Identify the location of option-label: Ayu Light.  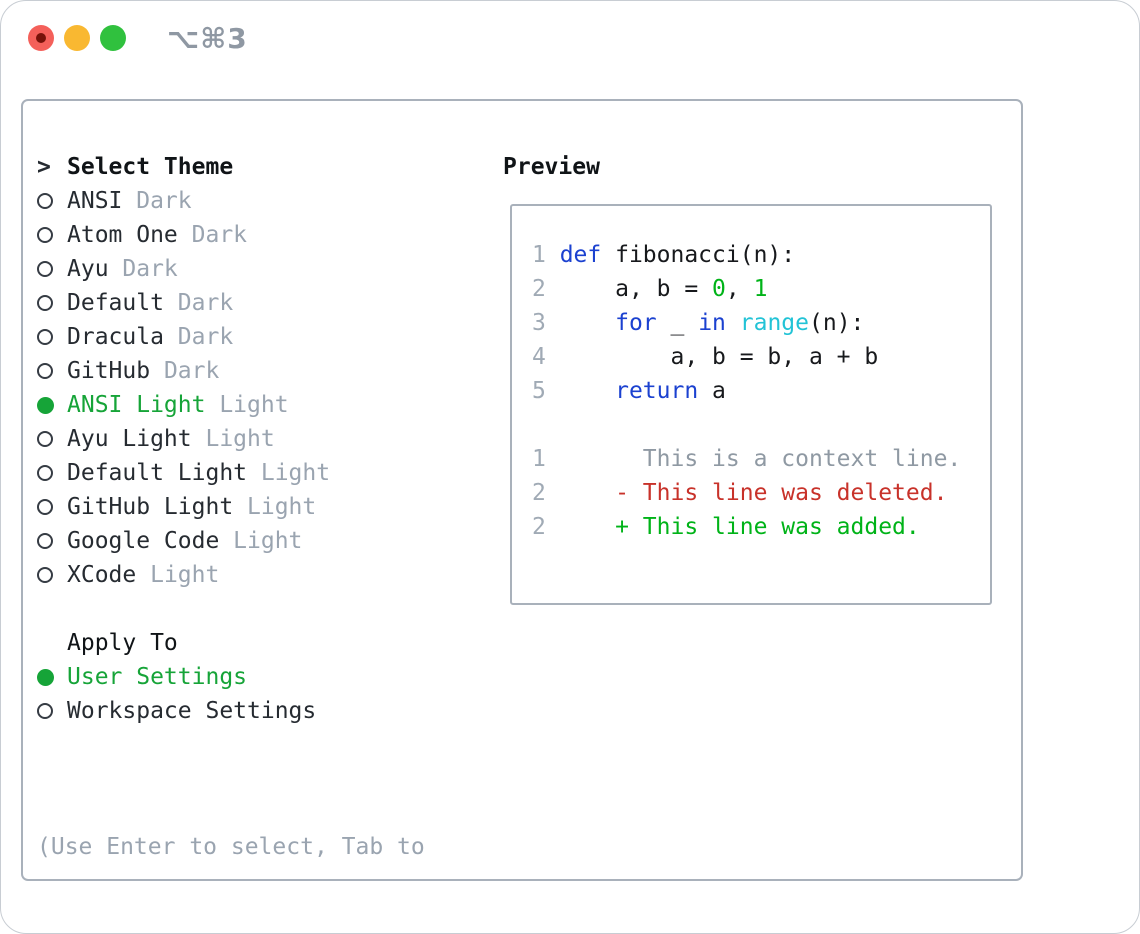
(129, 439).